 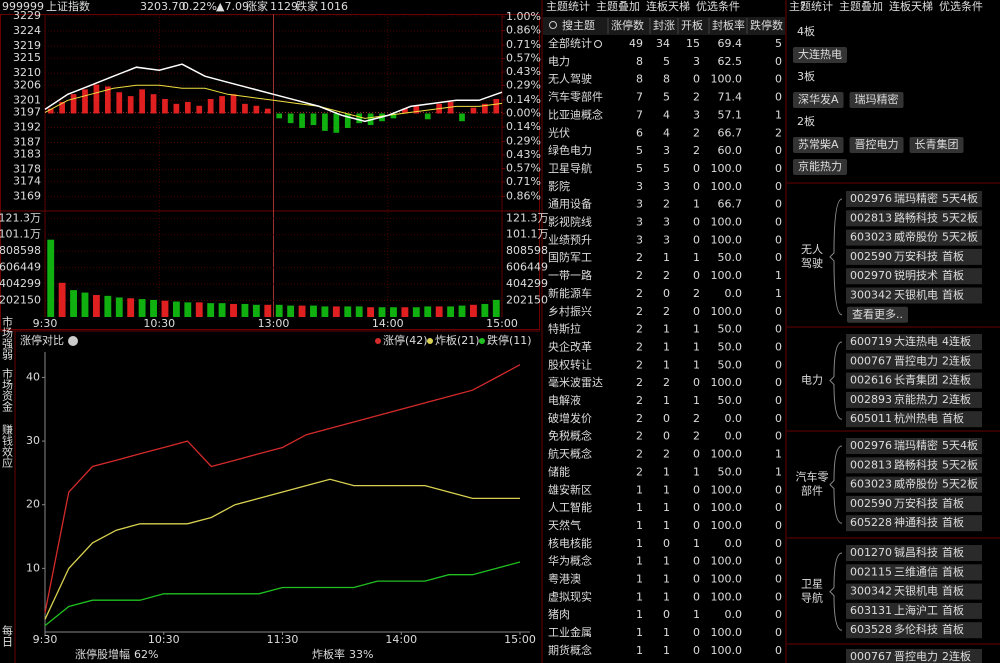 I want to click on y2-tick-label: 0.43%, so click(x=523, y=71).